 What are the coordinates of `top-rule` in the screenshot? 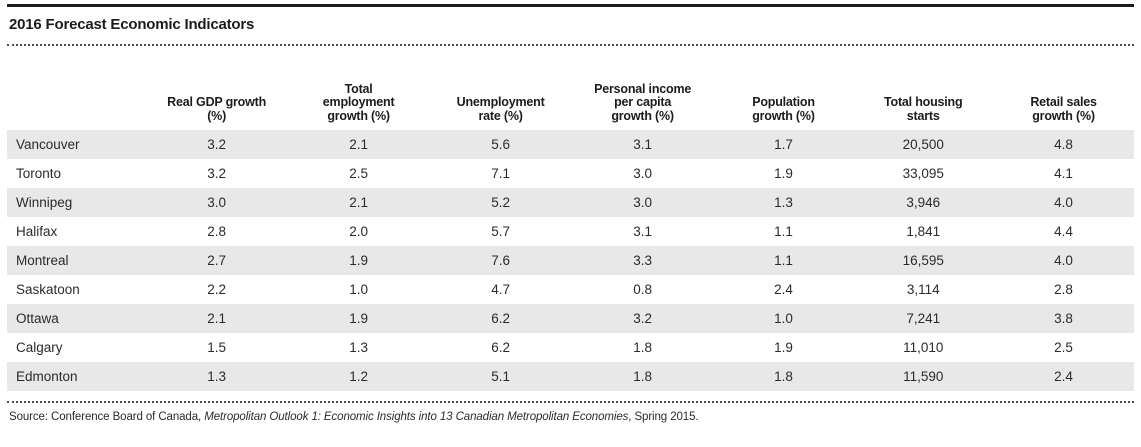 It's located at (570, 5).